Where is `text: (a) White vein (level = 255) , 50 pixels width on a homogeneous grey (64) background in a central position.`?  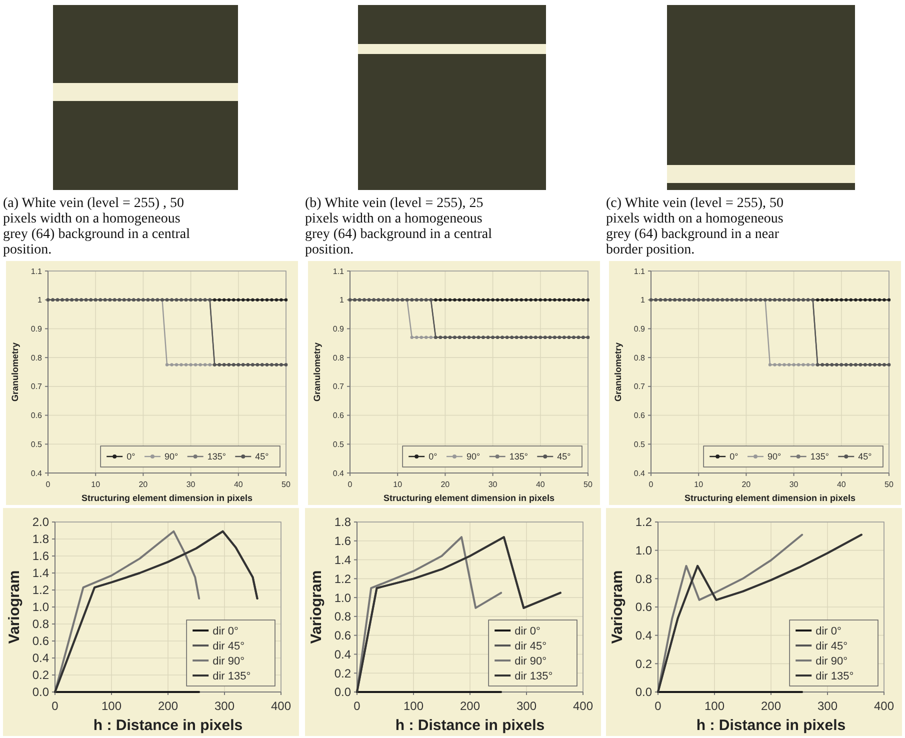 text: (a) White vein (level = 255) , 50 pixels width on a homogeneous grey (64) background in a central position. is located at coordinates (96, 227).